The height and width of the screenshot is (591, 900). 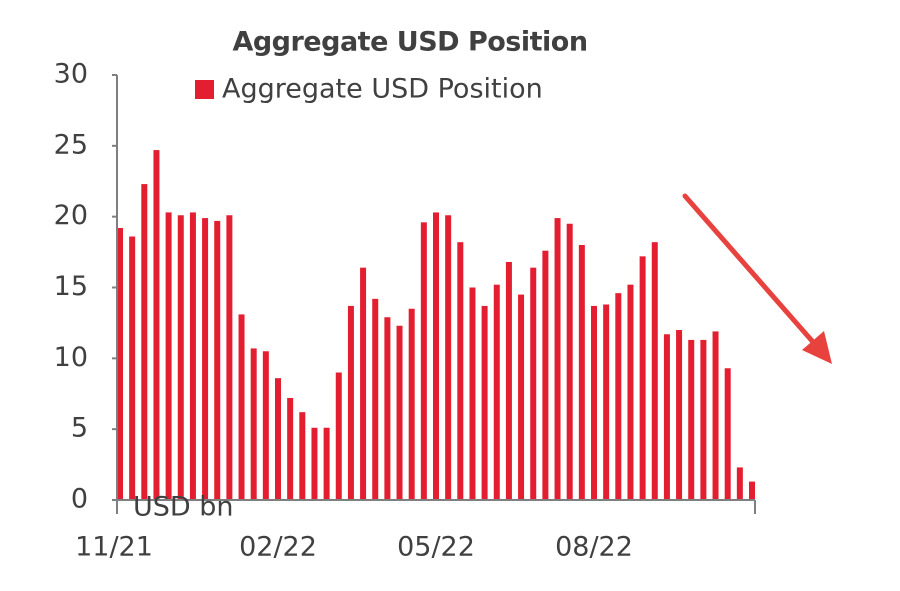 I want to click on x-tick-label: 02/22, so click(x=278, y=547).